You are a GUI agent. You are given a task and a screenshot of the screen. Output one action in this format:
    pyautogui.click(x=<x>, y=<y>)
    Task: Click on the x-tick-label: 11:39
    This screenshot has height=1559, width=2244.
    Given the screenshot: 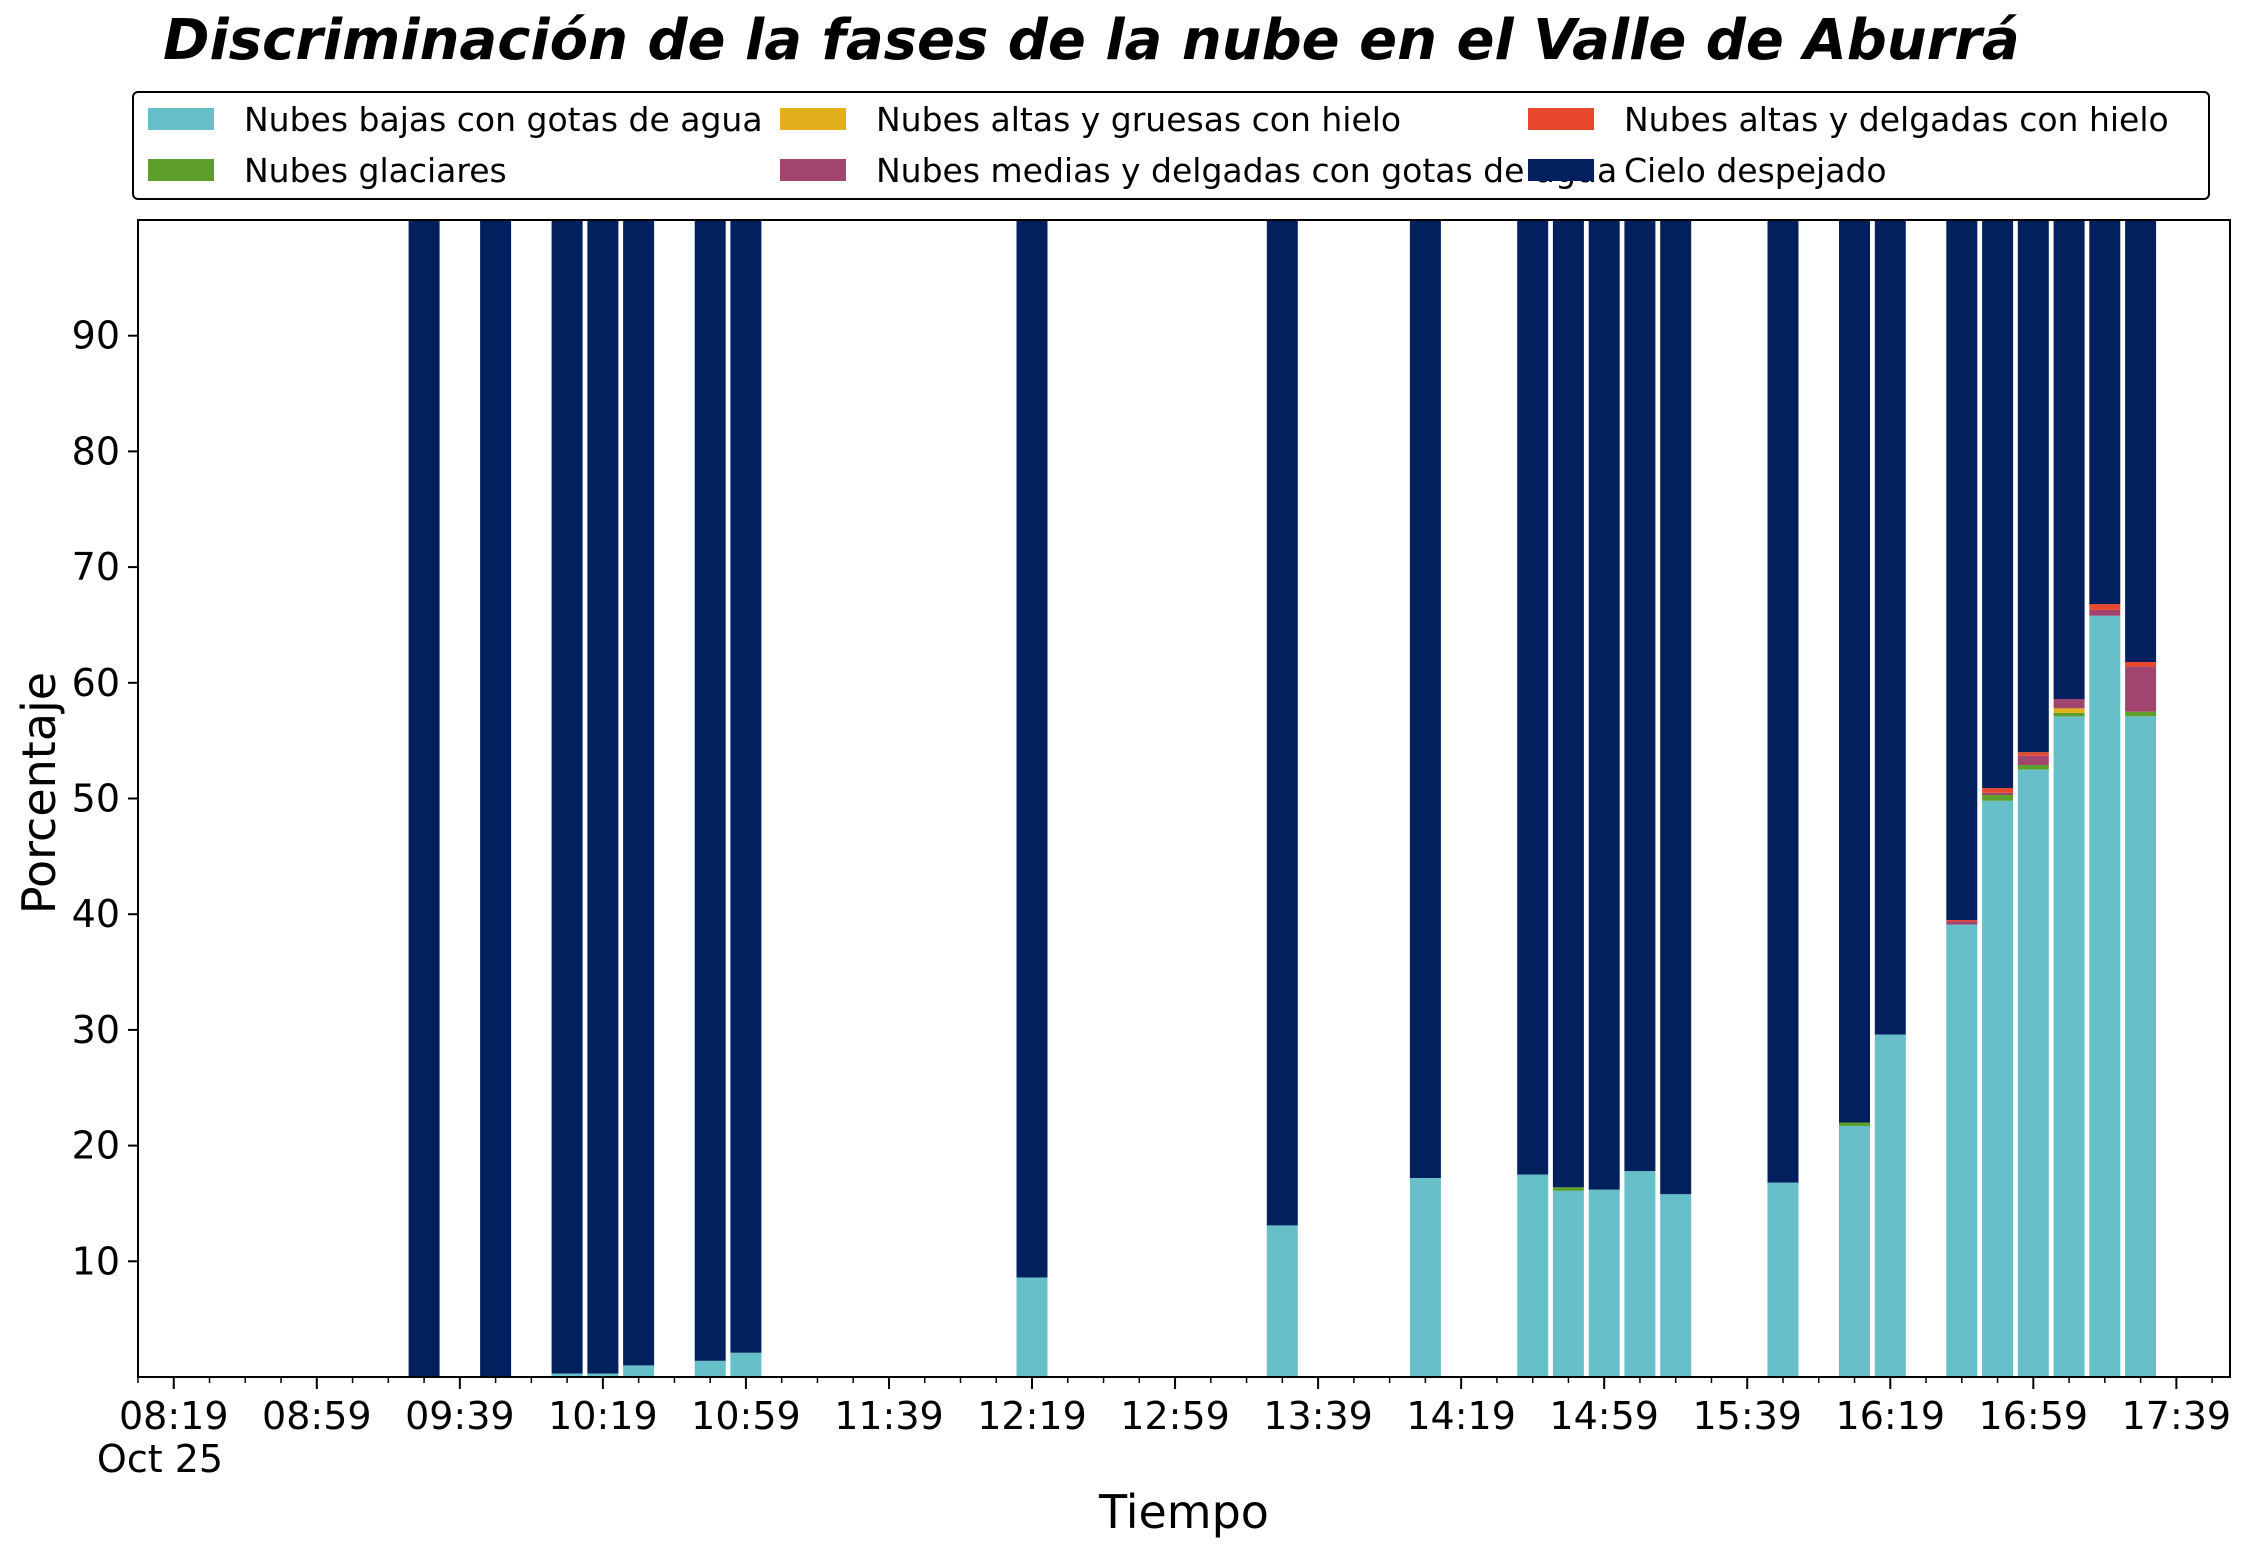 What is the action you would take?
    pyautogui.click(x=889, y=1416)
    